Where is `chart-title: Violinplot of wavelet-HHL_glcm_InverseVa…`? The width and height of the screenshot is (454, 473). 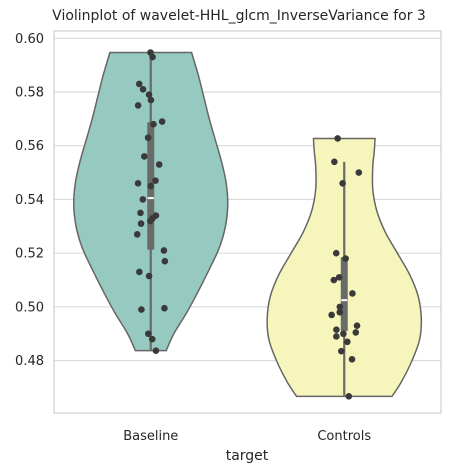 chart-title: Violinplot of wavelet-HHL_glcm_InverseVa… is located at coordinates (239, 16).